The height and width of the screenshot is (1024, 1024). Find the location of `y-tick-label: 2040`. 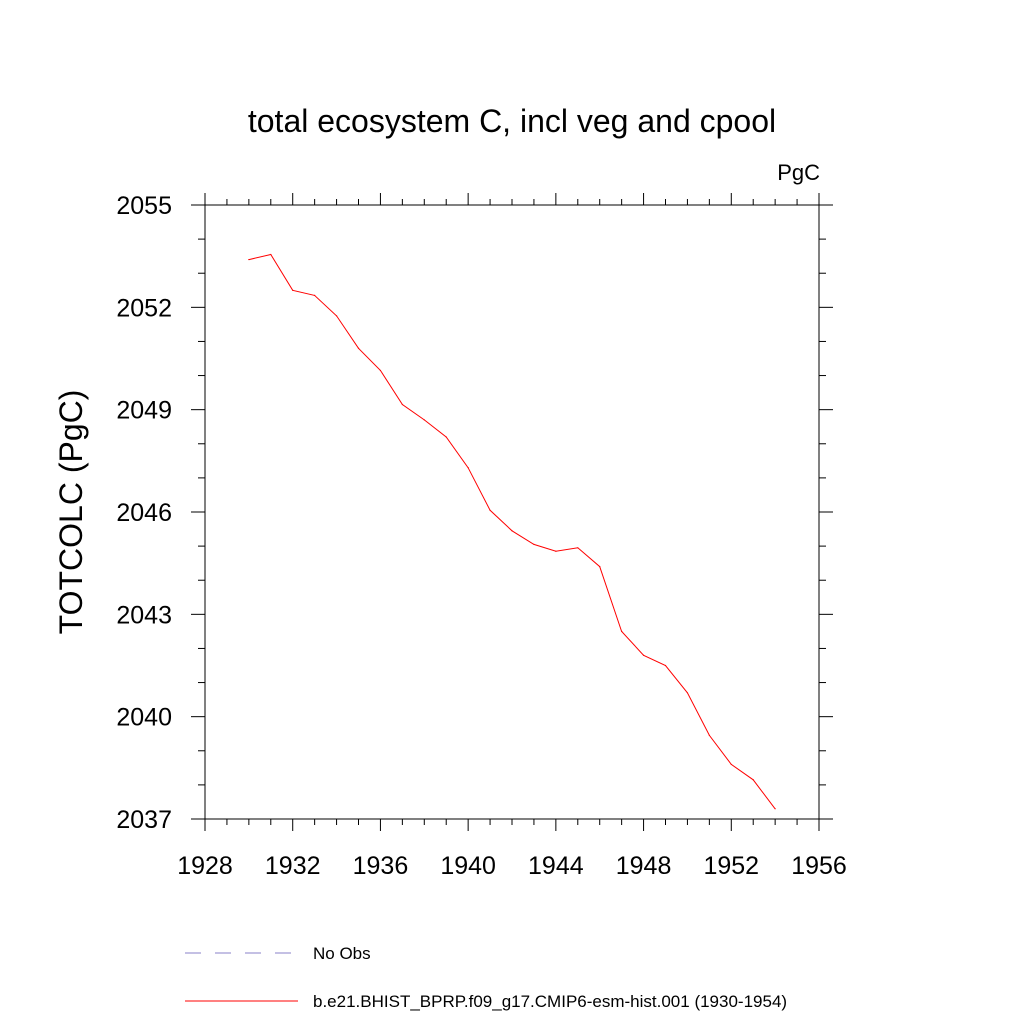

y-tick-label: 2040 is located at coordinates (144, 718).